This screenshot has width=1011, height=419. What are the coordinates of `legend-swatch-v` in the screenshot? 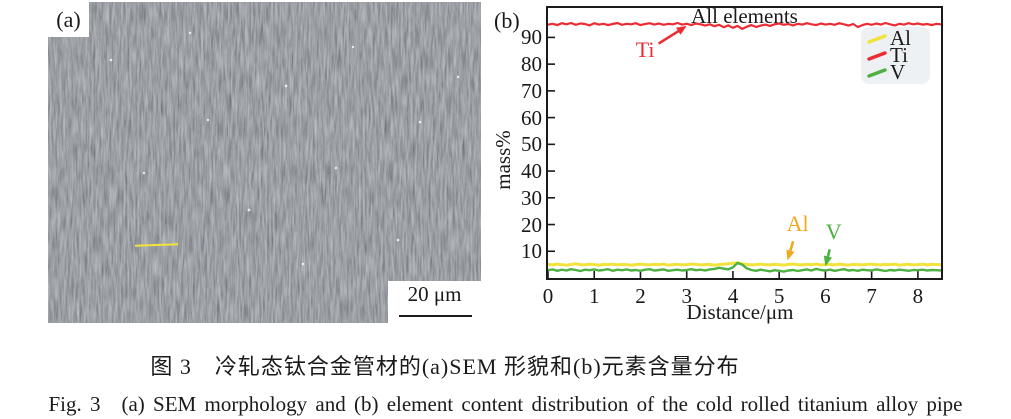 It's located at (877, 73).